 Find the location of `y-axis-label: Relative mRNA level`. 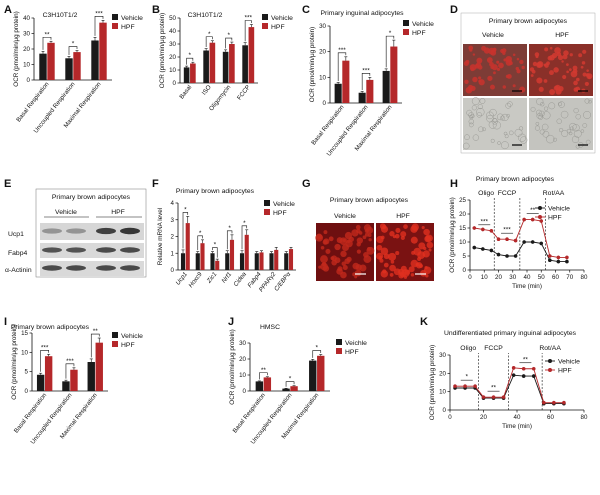

y-axis-label: Relative mRNA level is located at coordinates (160, 236).